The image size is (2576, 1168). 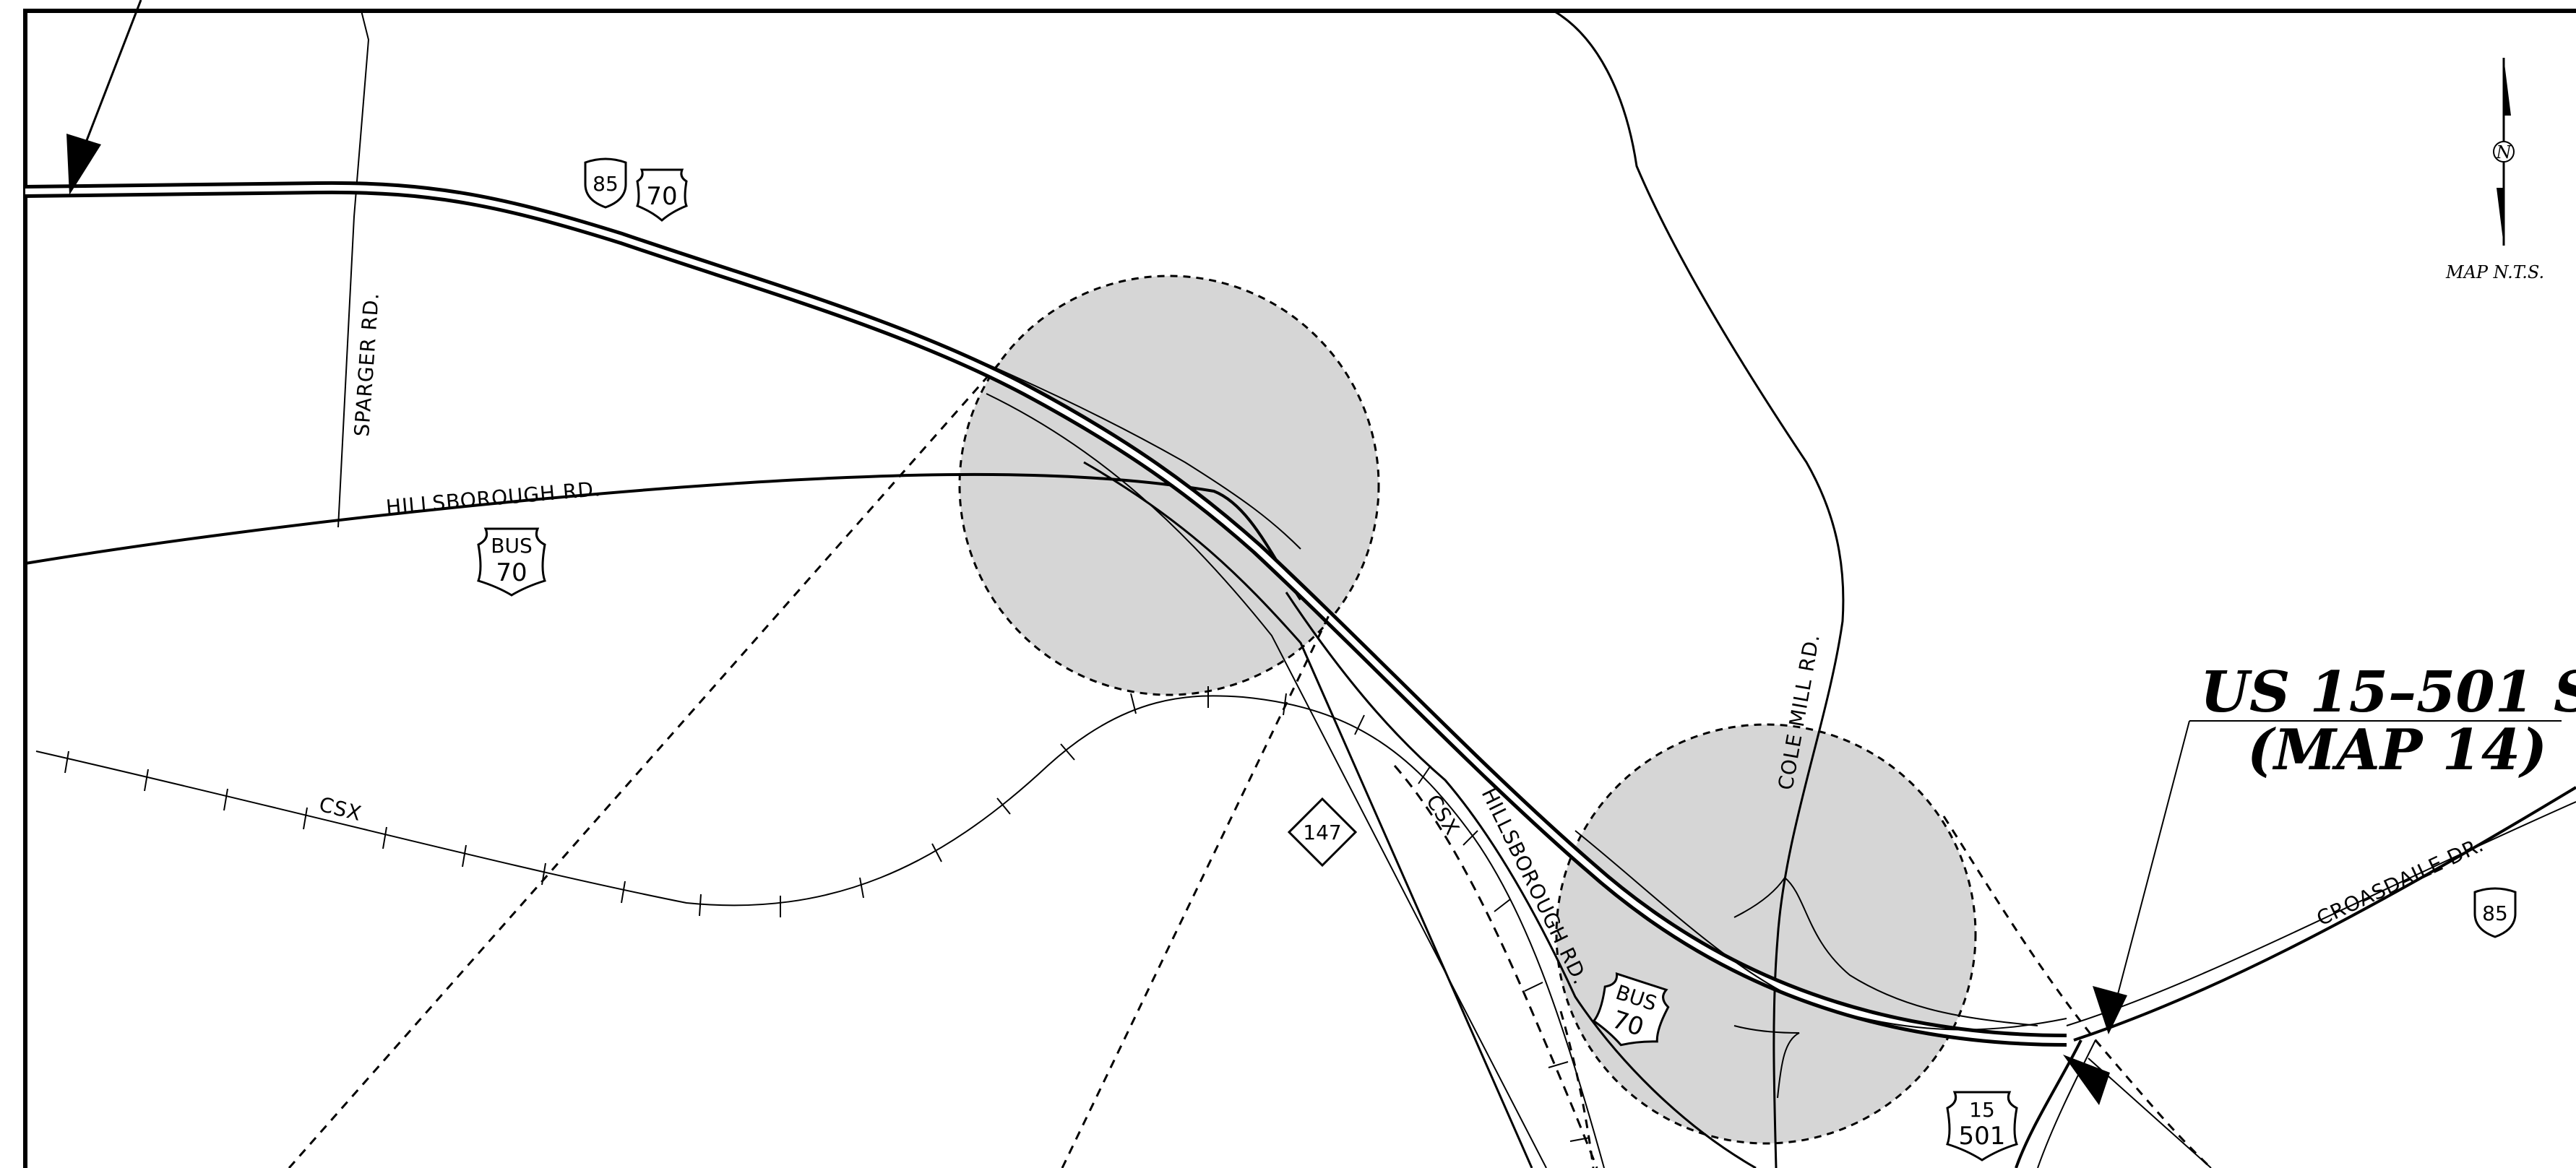 I want to click on nc-147-marker: 147, so click(x=1322, y=833).